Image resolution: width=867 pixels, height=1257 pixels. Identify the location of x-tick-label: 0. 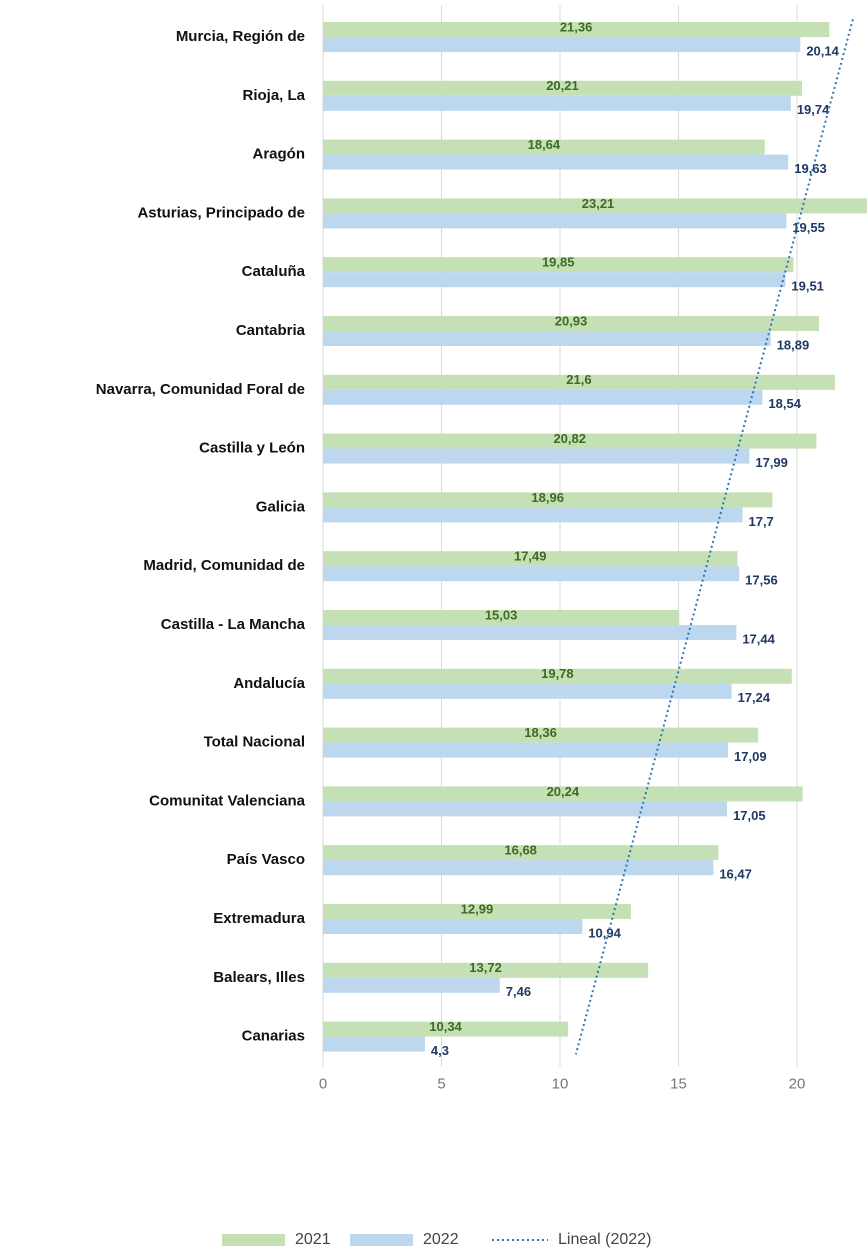
(323, 1084).